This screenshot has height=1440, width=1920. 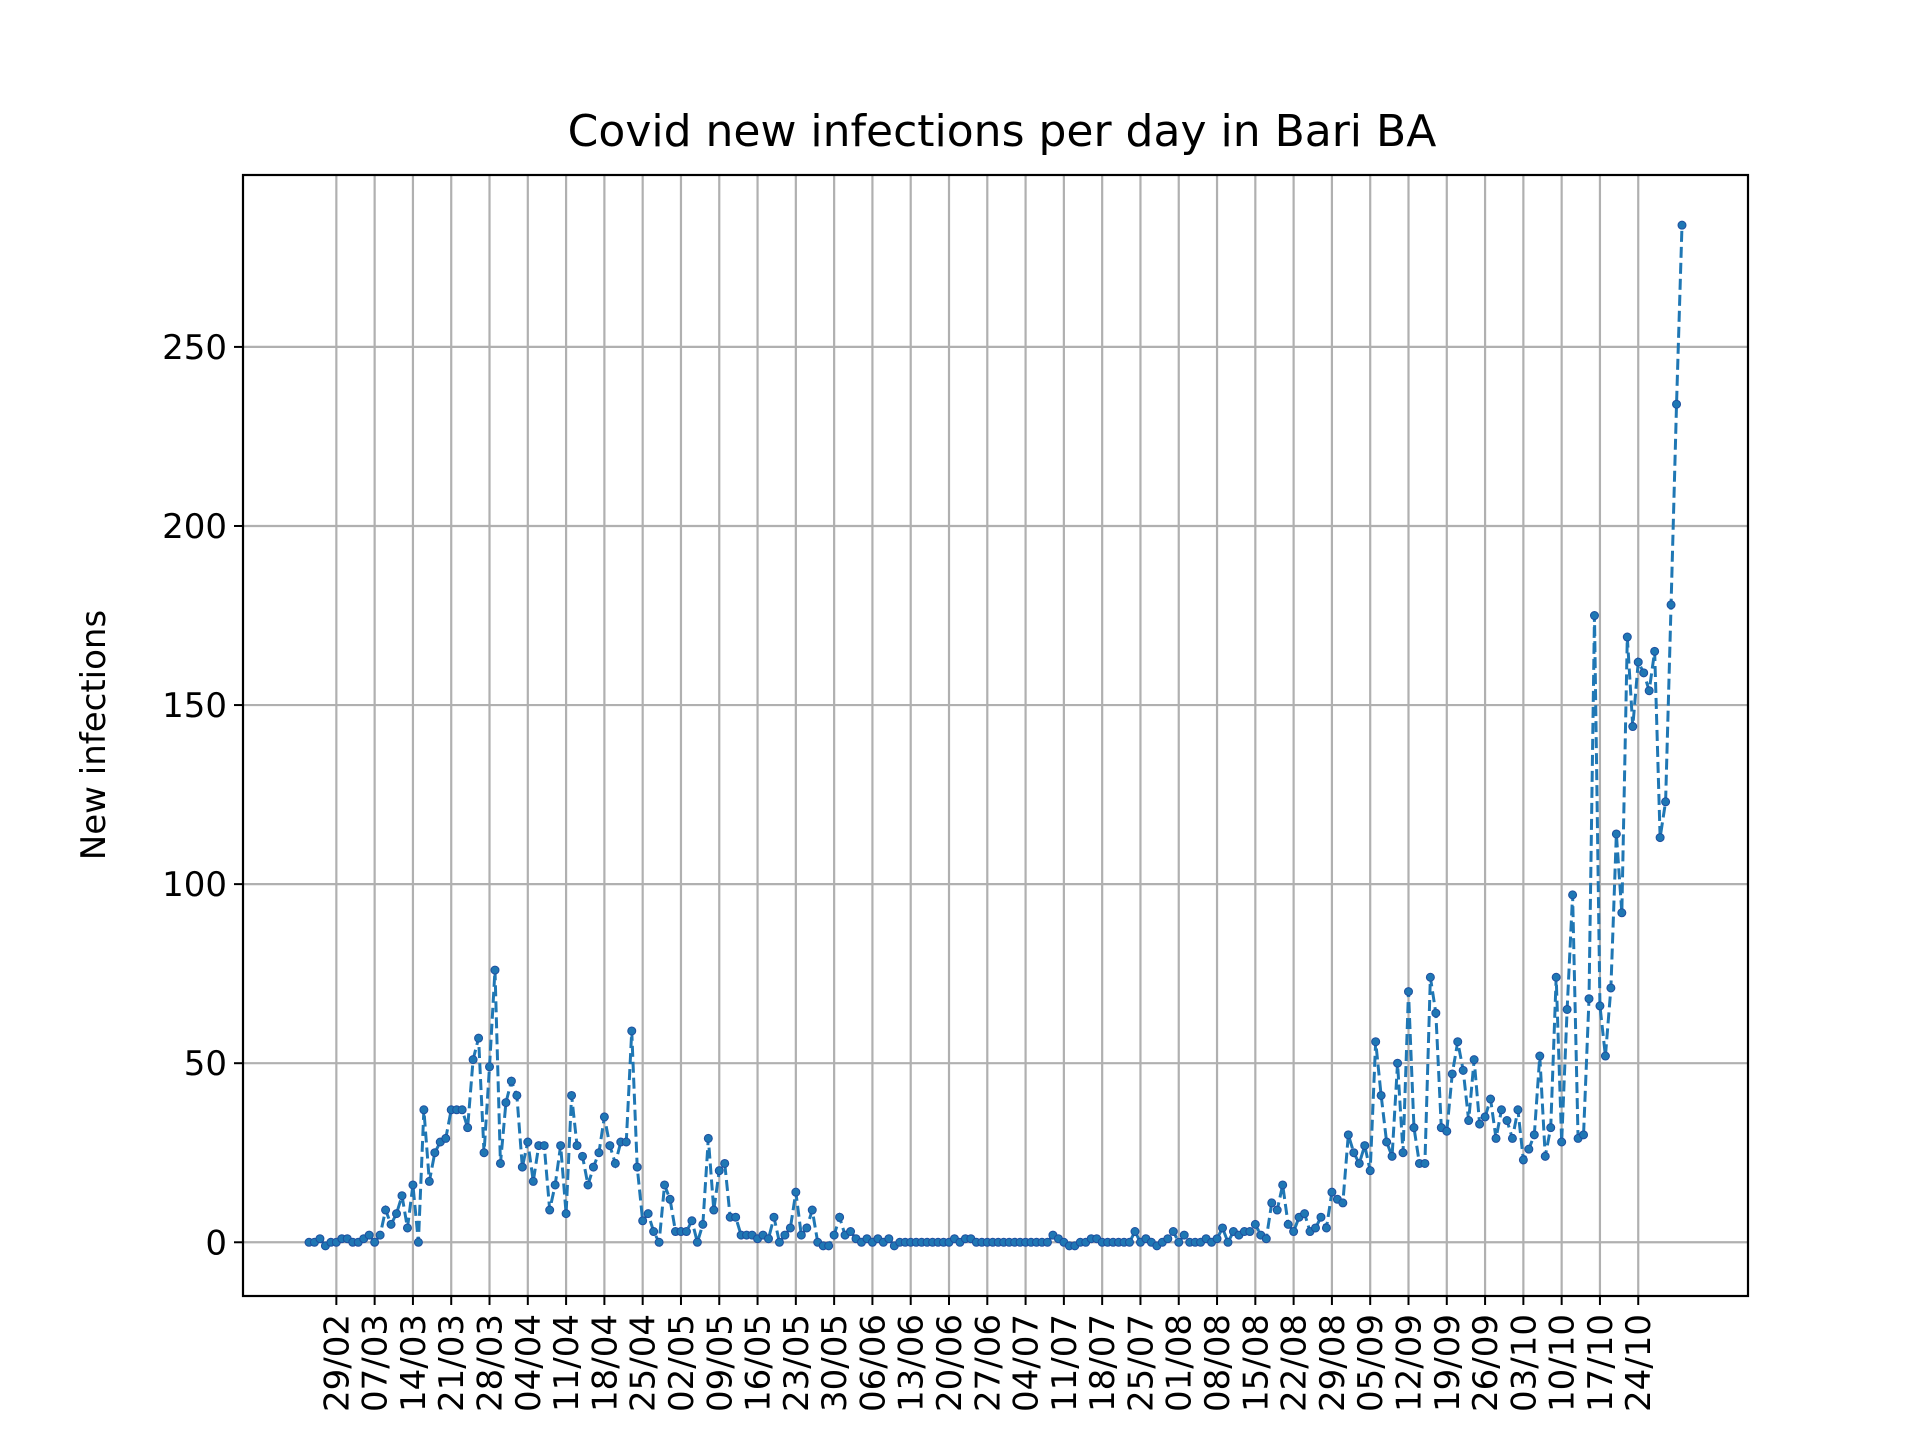 I want to click on x-tick-label: 23/05, so click(x=797, y=1363).